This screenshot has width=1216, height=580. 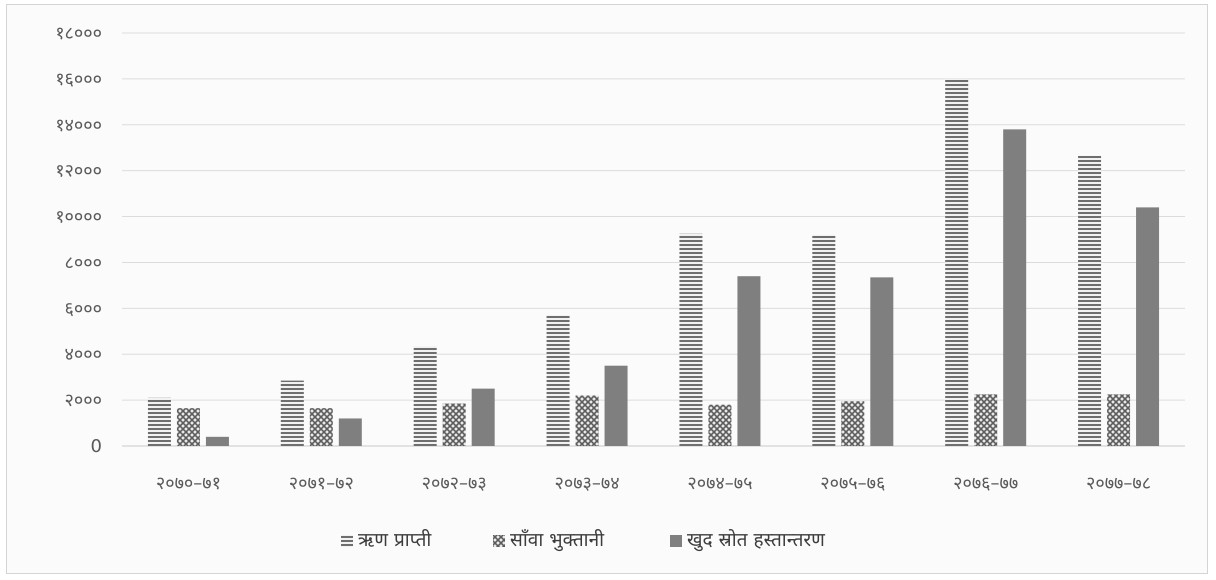 What do you see at coordinates (83, 262) in the screenshot?
I see `y-tick-label: ८०००` at bounding box center [83, 262].